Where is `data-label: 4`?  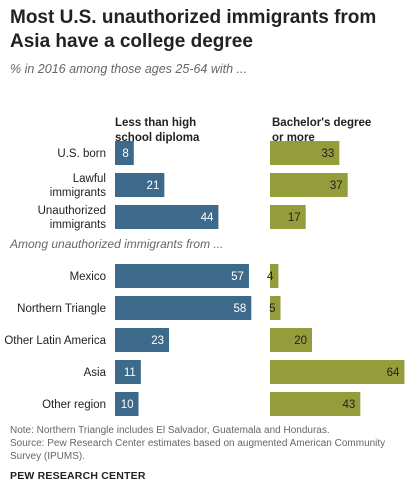
data-label: 4 is located at coordinates (270, 277).